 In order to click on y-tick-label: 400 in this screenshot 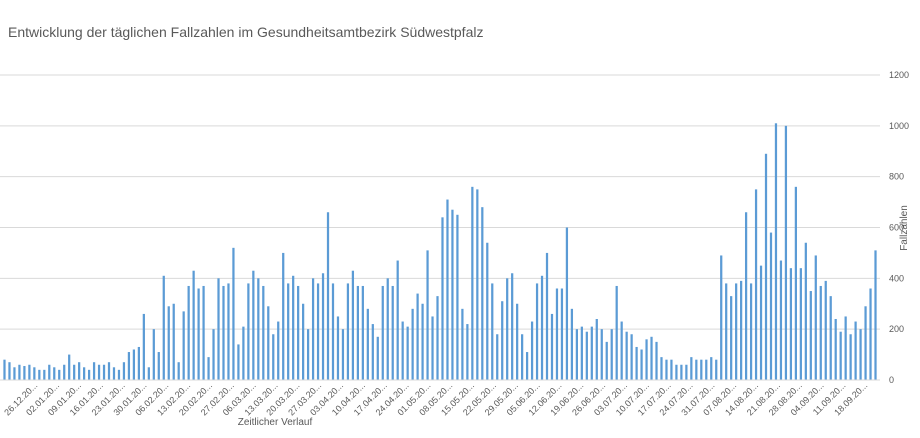, I will do `click(896, 278)`.